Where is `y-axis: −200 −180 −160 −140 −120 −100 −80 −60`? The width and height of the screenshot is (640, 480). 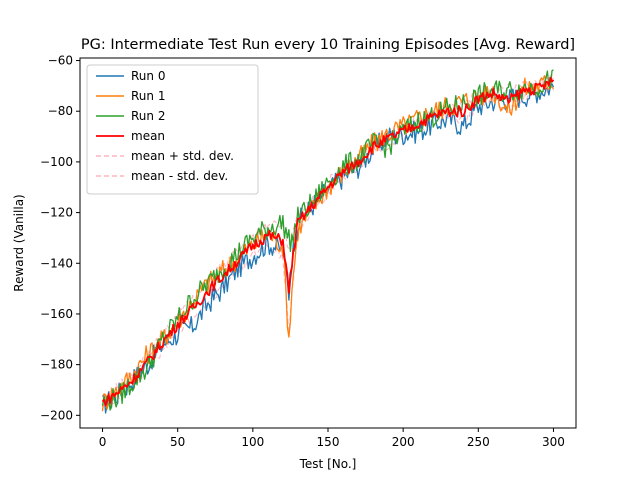 y-axis: −200 −180 −160 −140 −120 −100 −80 −60 is located at coordinates (60, 238).